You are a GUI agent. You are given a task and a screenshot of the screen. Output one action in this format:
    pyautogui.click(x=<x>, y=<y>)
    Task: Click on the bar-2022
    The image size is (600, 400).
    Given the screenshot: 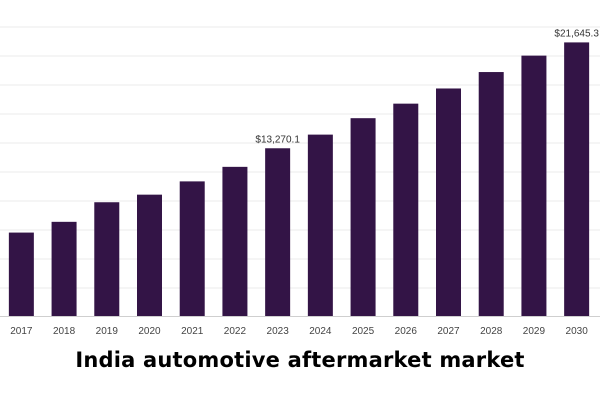 What is the action you would take?
    pyautogui.click(x=235, y=241)
    